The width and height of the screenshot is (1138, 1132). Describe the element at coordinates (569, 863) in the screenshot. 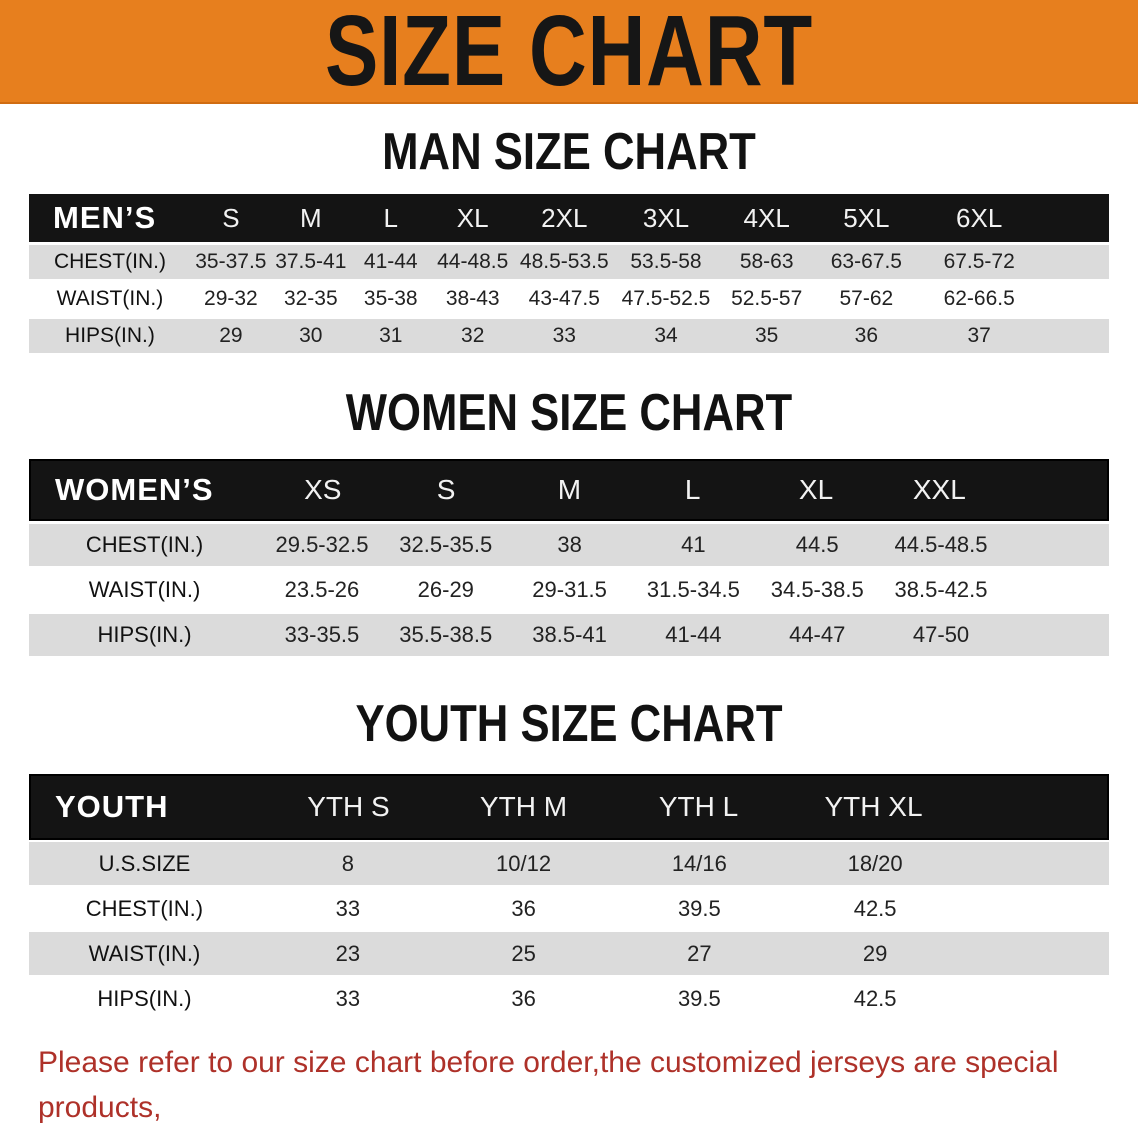

I see `youth-ussize-row: U.S.SIZE 8 10/12 14/16 18/20` at that location.